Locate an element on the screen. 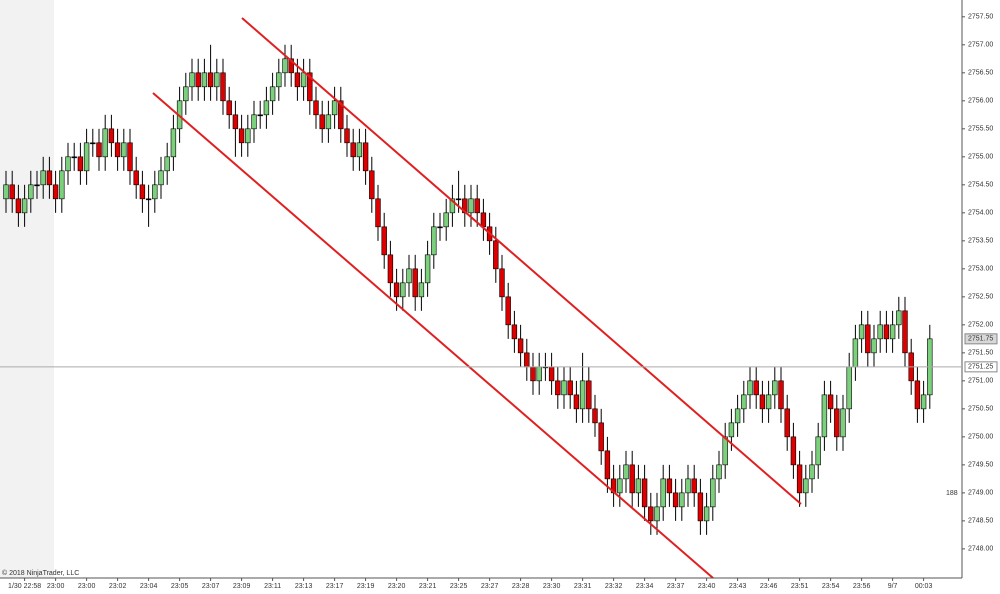 This screenshot has height=594, width=1000. y-tick-label: 2752.00 is located at coordinates (980, 325).